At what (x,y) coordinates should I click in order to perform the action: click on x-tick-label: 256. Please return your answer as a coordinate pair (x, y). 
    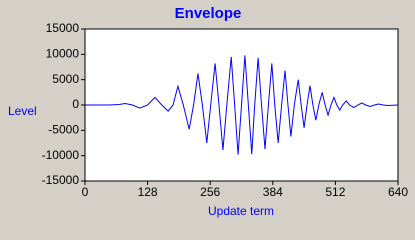
    Looking at the image, I should click on (210, 192).